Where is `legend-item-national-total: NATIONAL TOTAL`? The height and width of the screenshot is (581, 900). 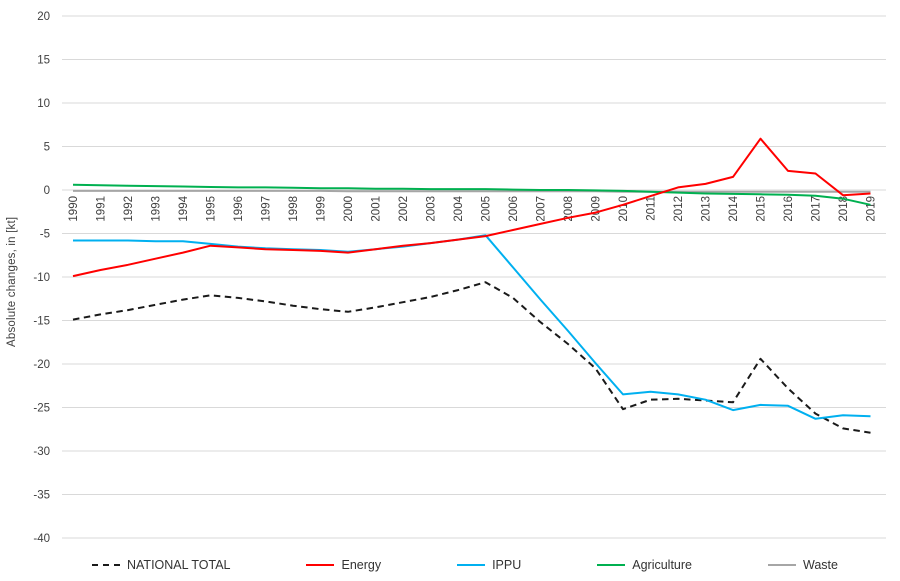
legend-item-national-total: NATIONAL TOTAL is located at coordinates (161, 565).